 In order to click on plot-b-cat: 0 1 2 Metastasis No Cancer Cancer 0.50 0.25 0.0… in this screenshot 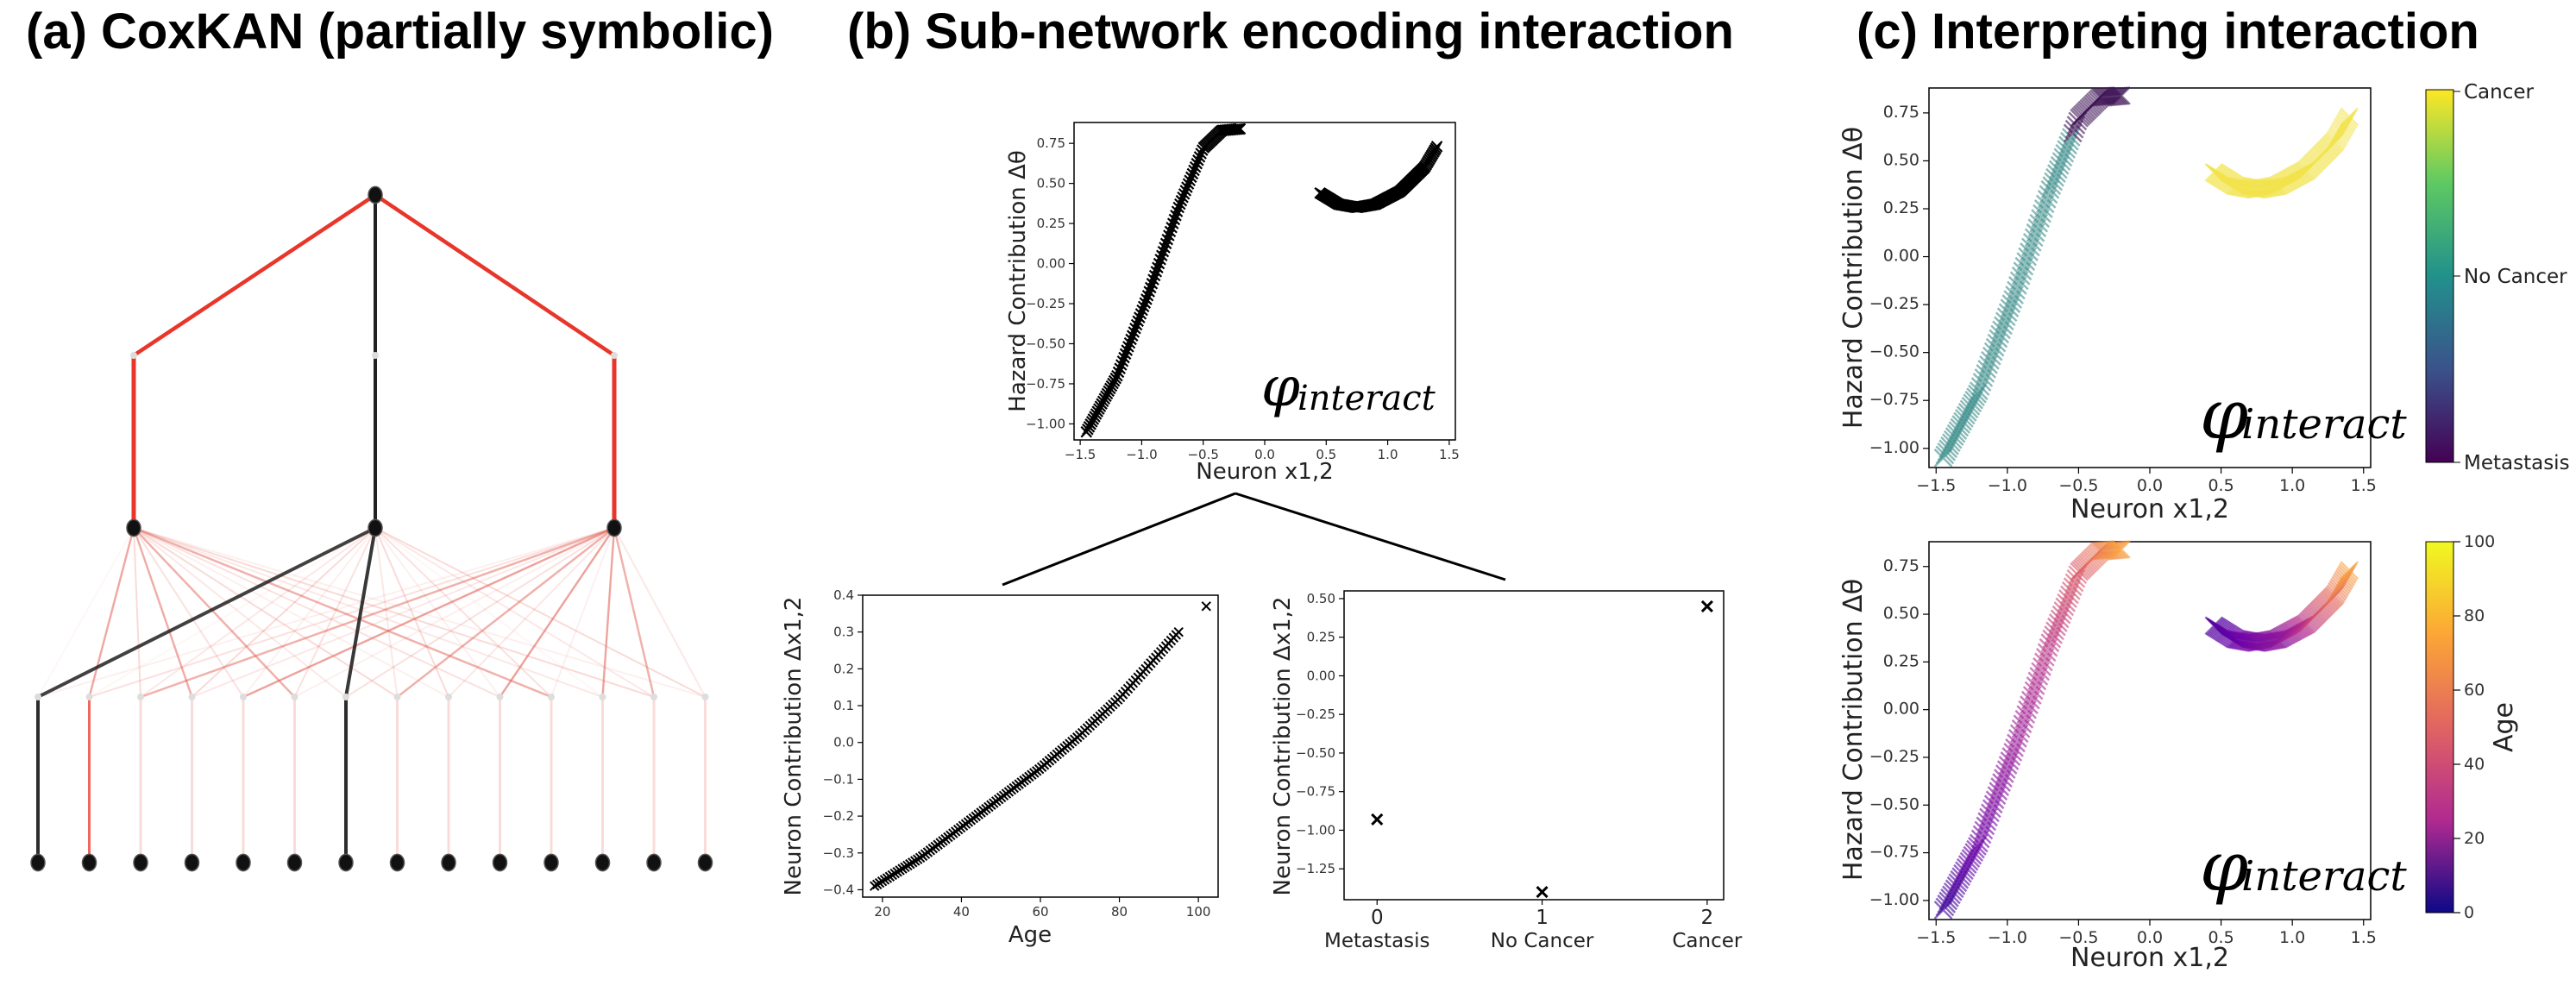, I will do `click(1506, 771)`.